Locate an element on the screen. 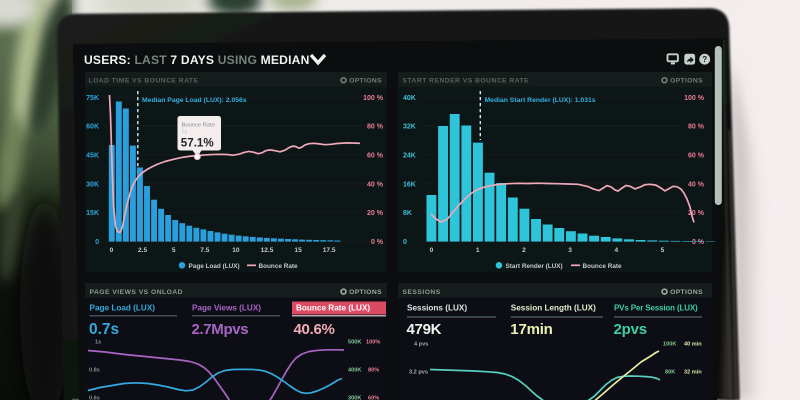 This screenshot has height=400, width=800. svg-text: 60% is located at coordinates (373, 398).